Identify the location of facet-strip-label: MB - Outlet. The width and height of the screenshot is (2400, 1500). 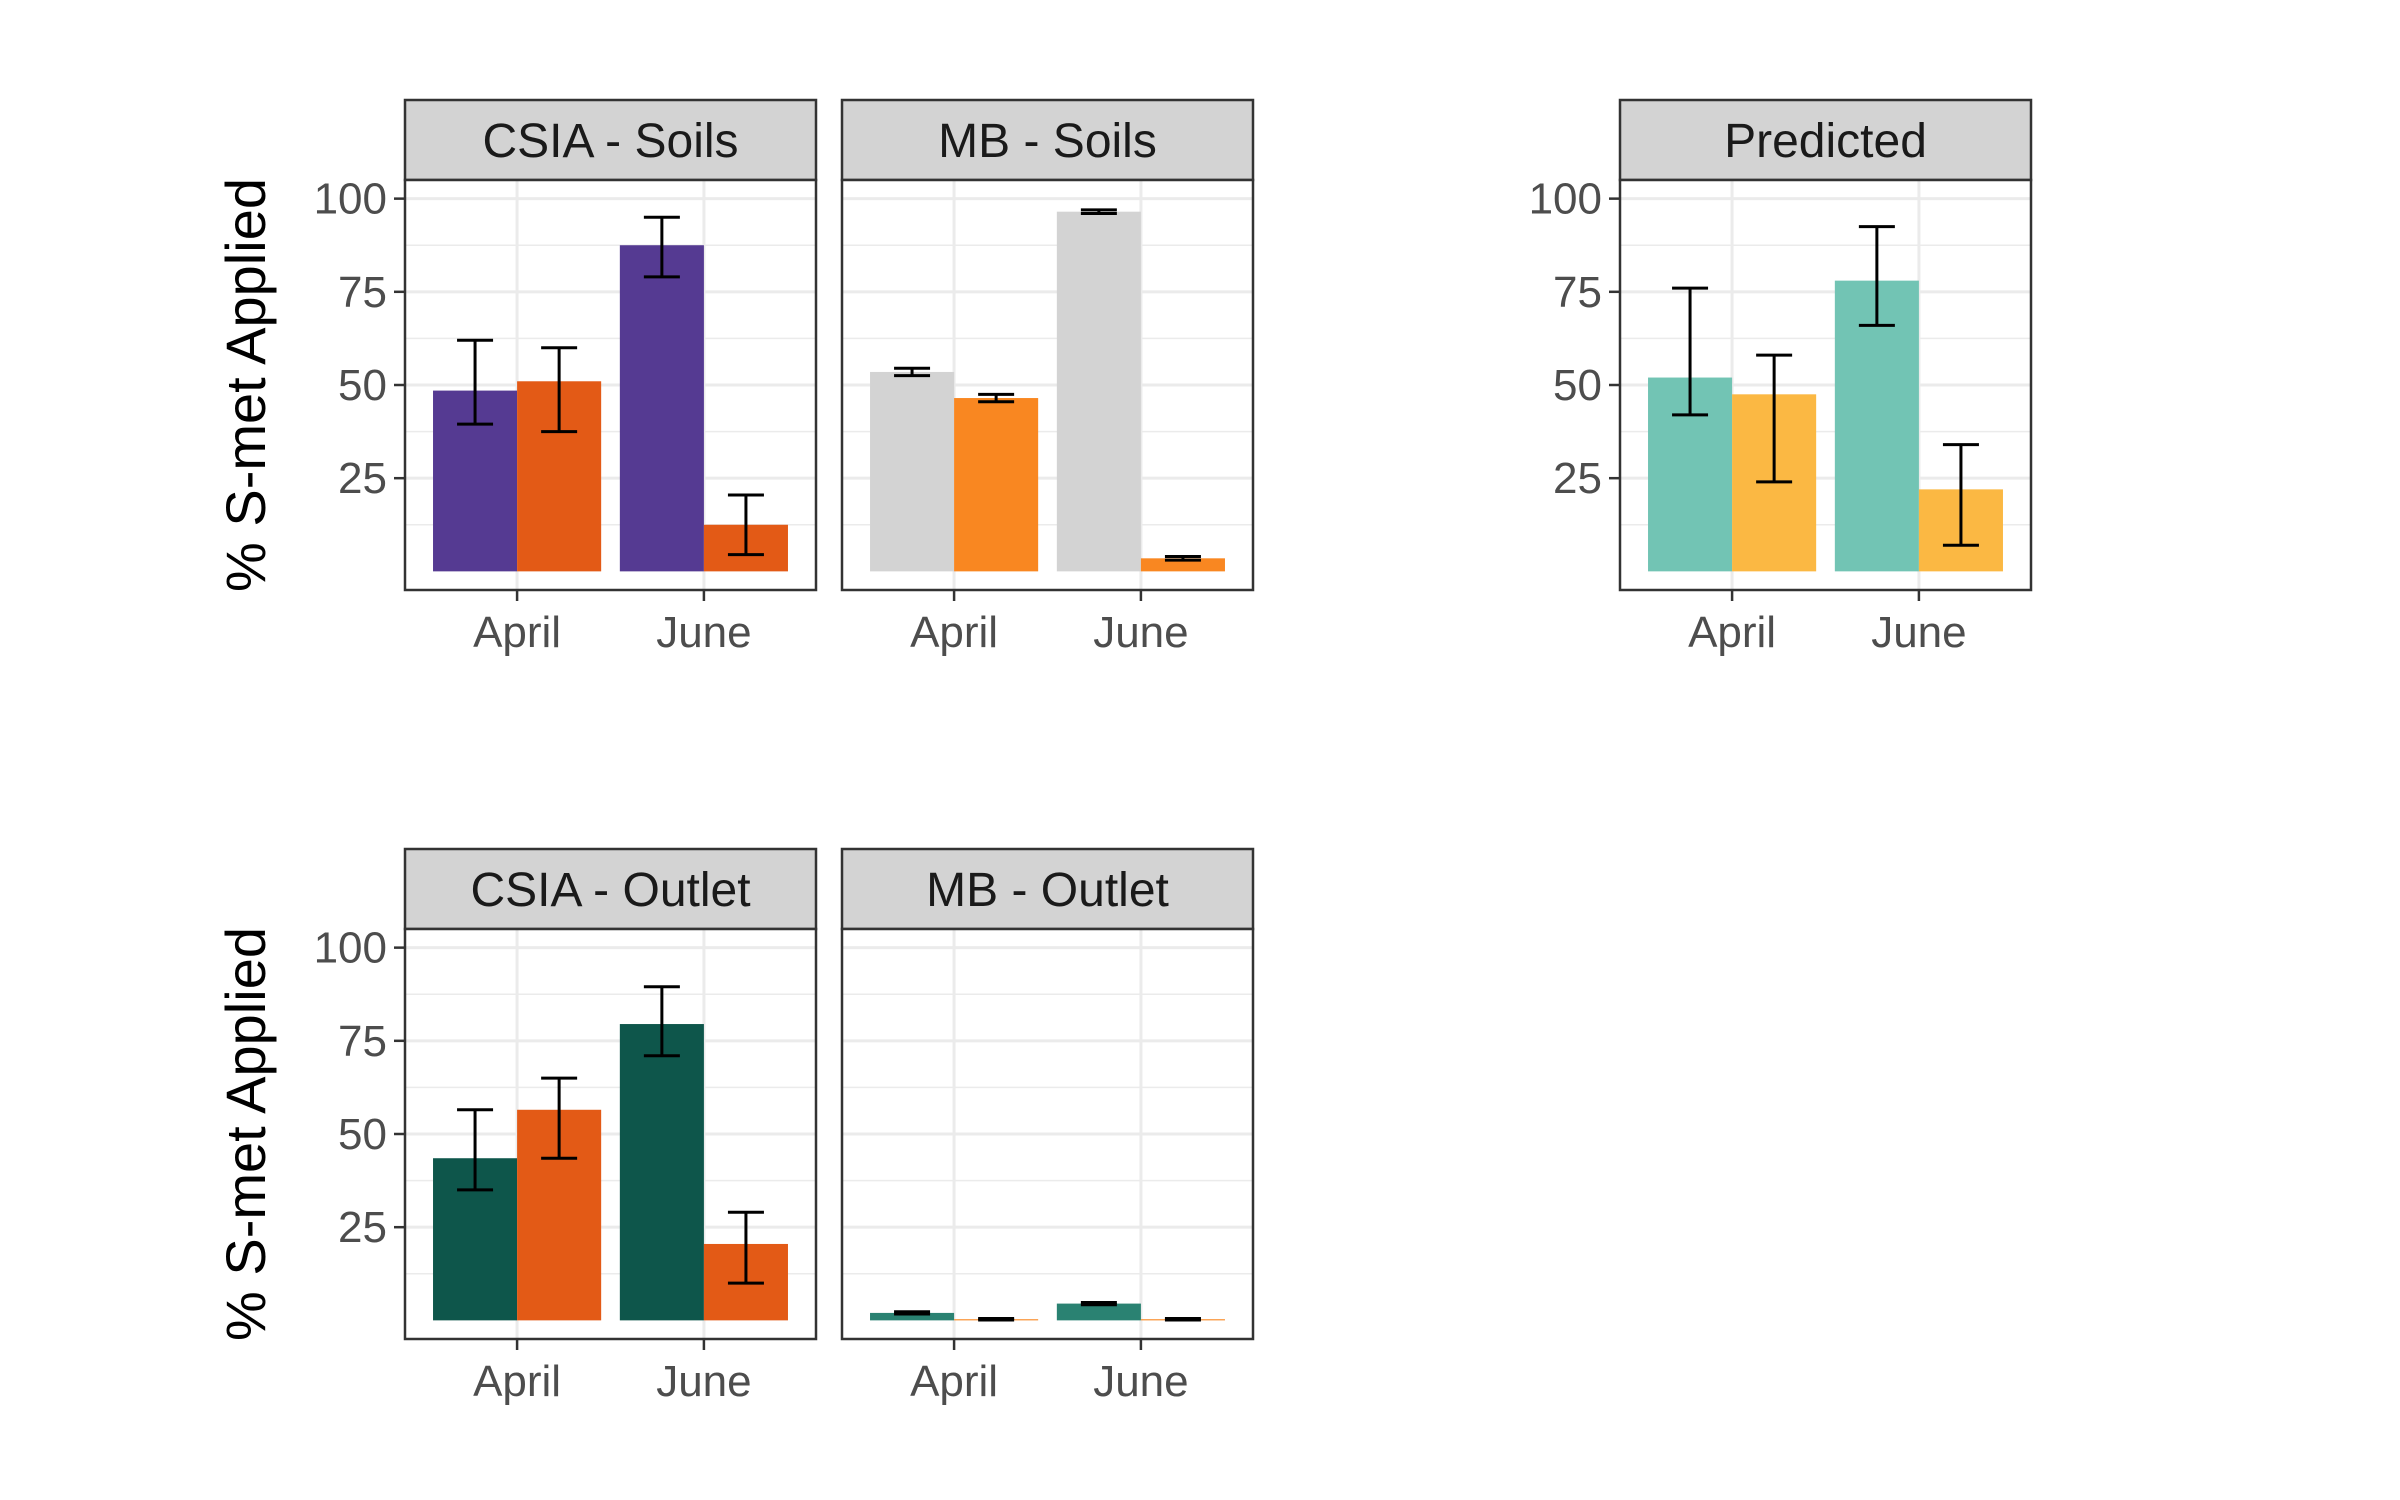
(1047, 890).